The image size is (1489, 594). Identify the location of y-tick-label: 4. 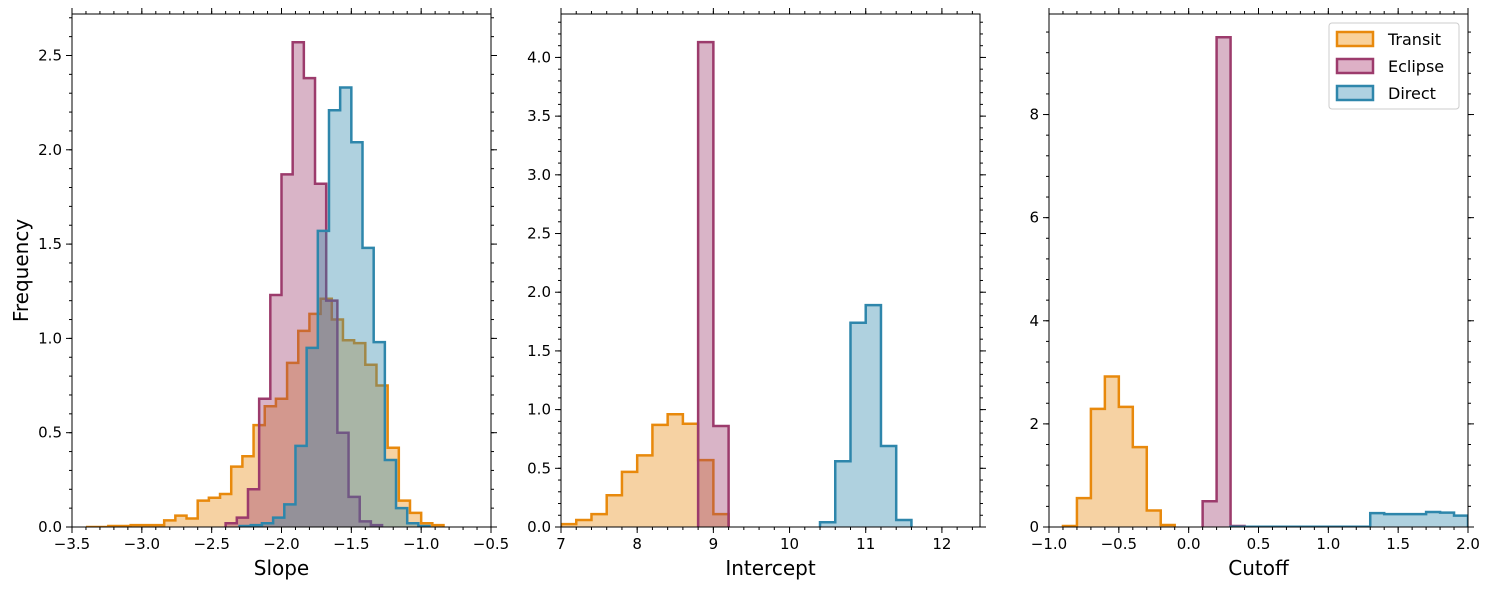
(1034, 321).